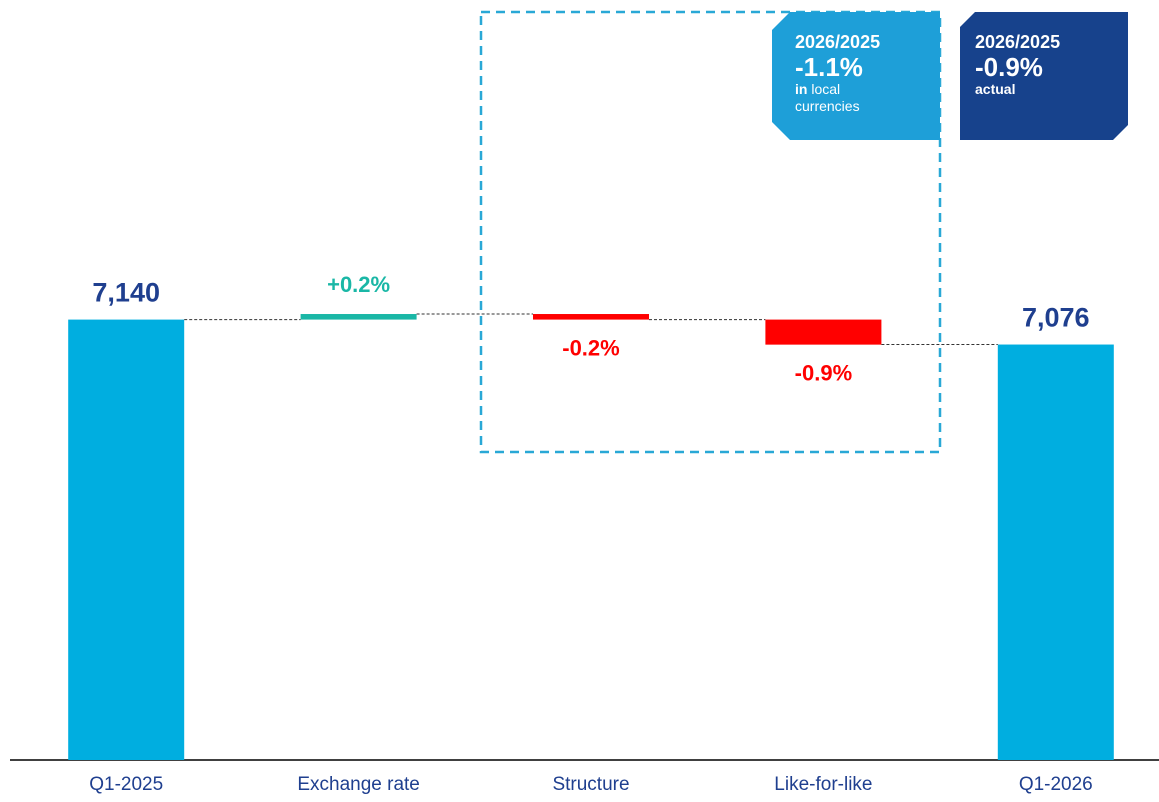 The height and width of the screenshot is (802, 1159). Describe the element at coordinates (995, 89) in the screenshot. I see `annotation-note: actual` at that location.